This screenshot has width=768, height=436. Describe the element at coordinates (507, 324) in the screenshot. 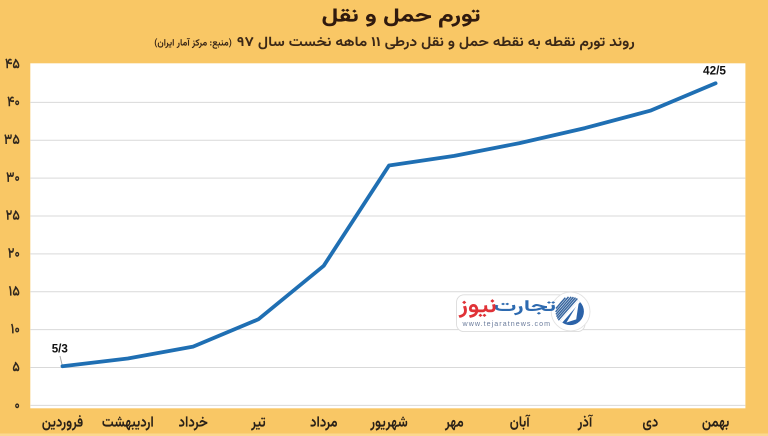

I see `svg-text: www.tejaratnews.com` at that location.